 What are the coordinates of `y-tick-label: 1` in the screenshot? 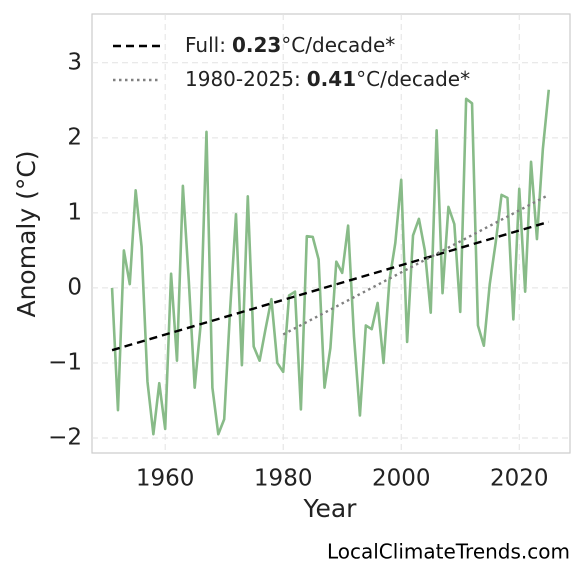 It's located at (74, 212).